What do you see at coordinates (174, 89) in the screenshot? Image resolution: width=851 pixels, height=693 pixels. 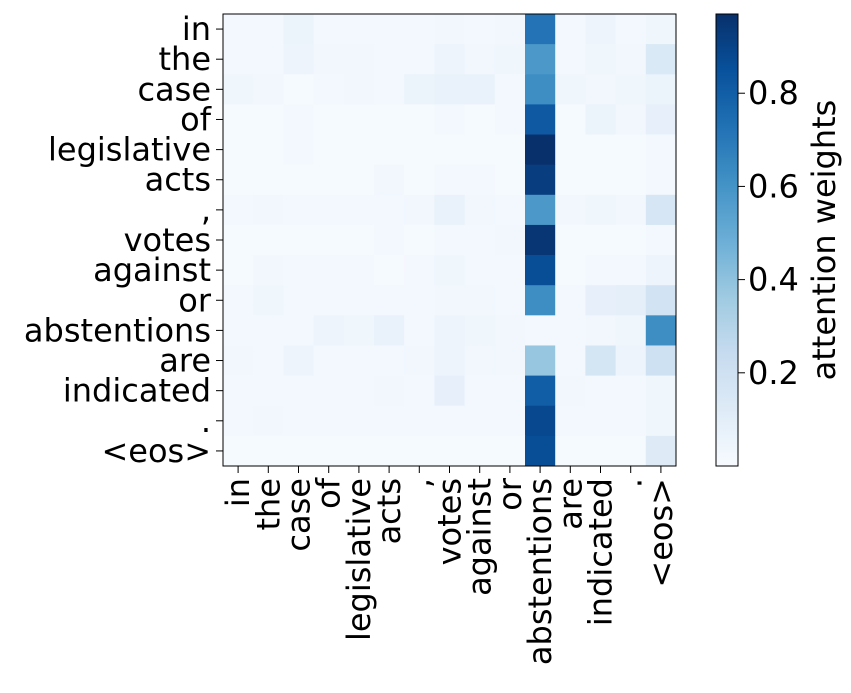 I see `y-tick-label: case` at bounding box center [174, 89].